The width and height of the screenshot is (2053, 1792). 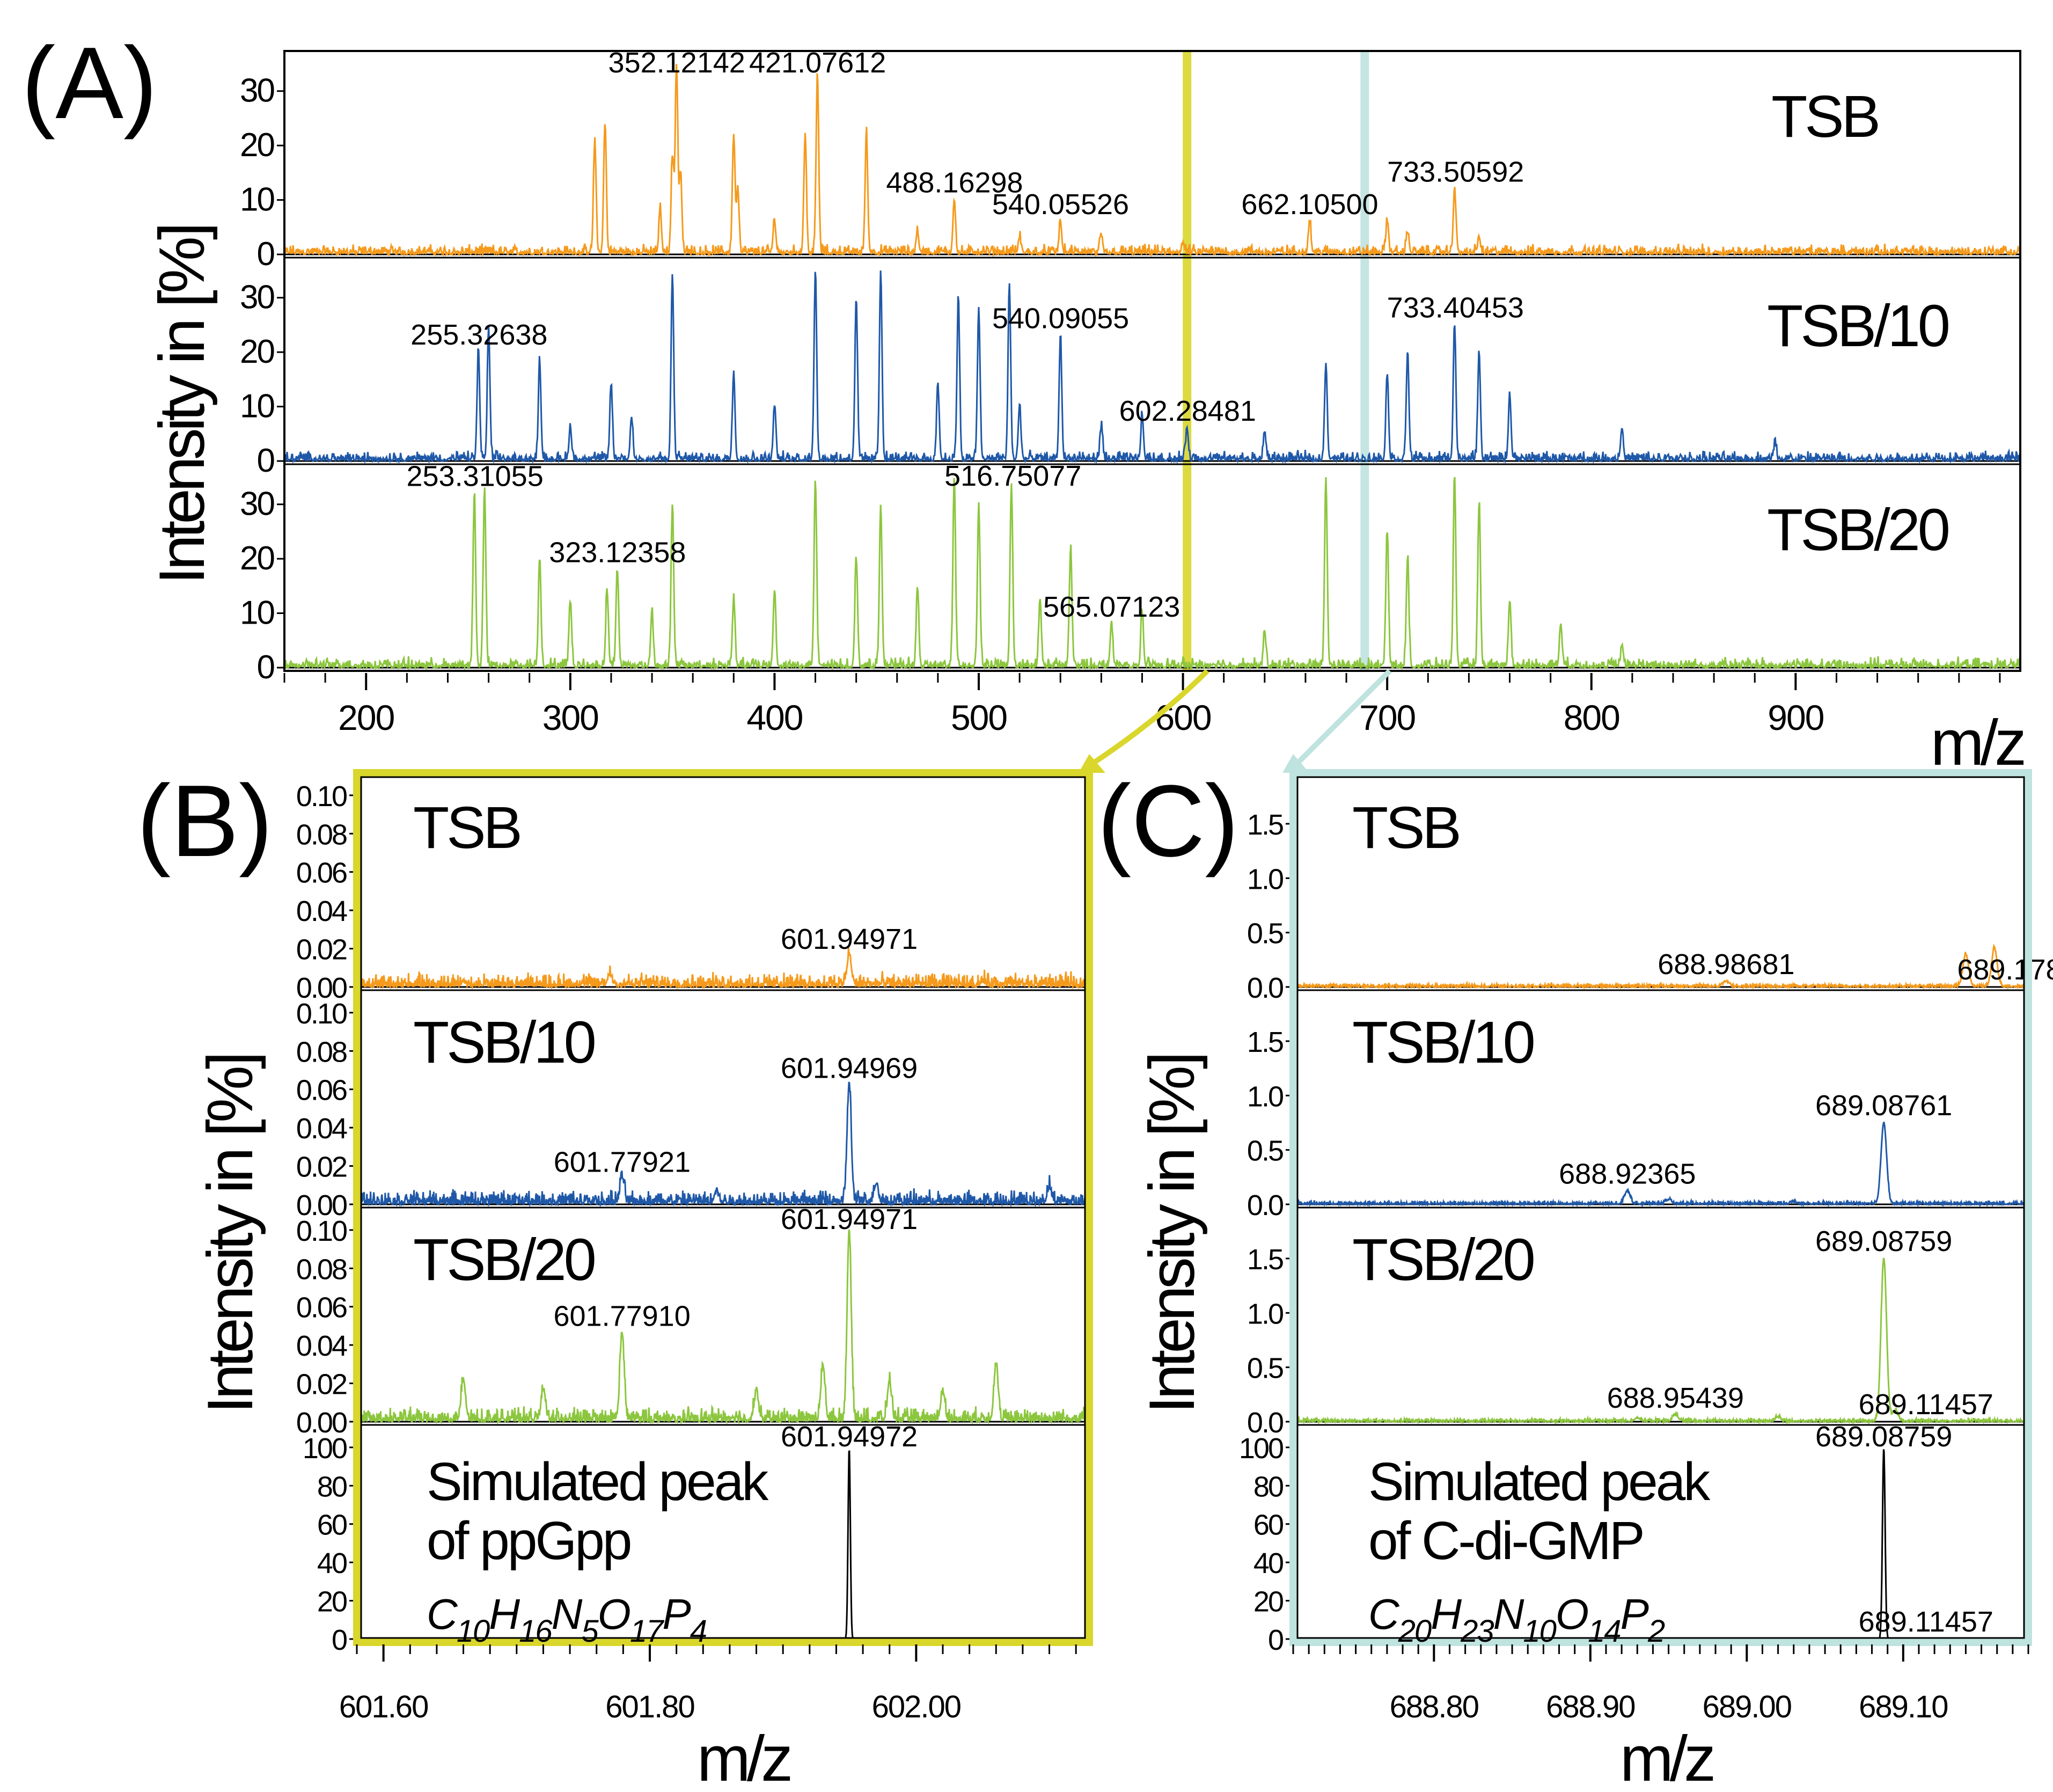 What do you see at coordinates (504, 1043) in the screenshot?
I see `panel-b-row-title-tsb10: TSB/10` at bounding box center [504, 1043].